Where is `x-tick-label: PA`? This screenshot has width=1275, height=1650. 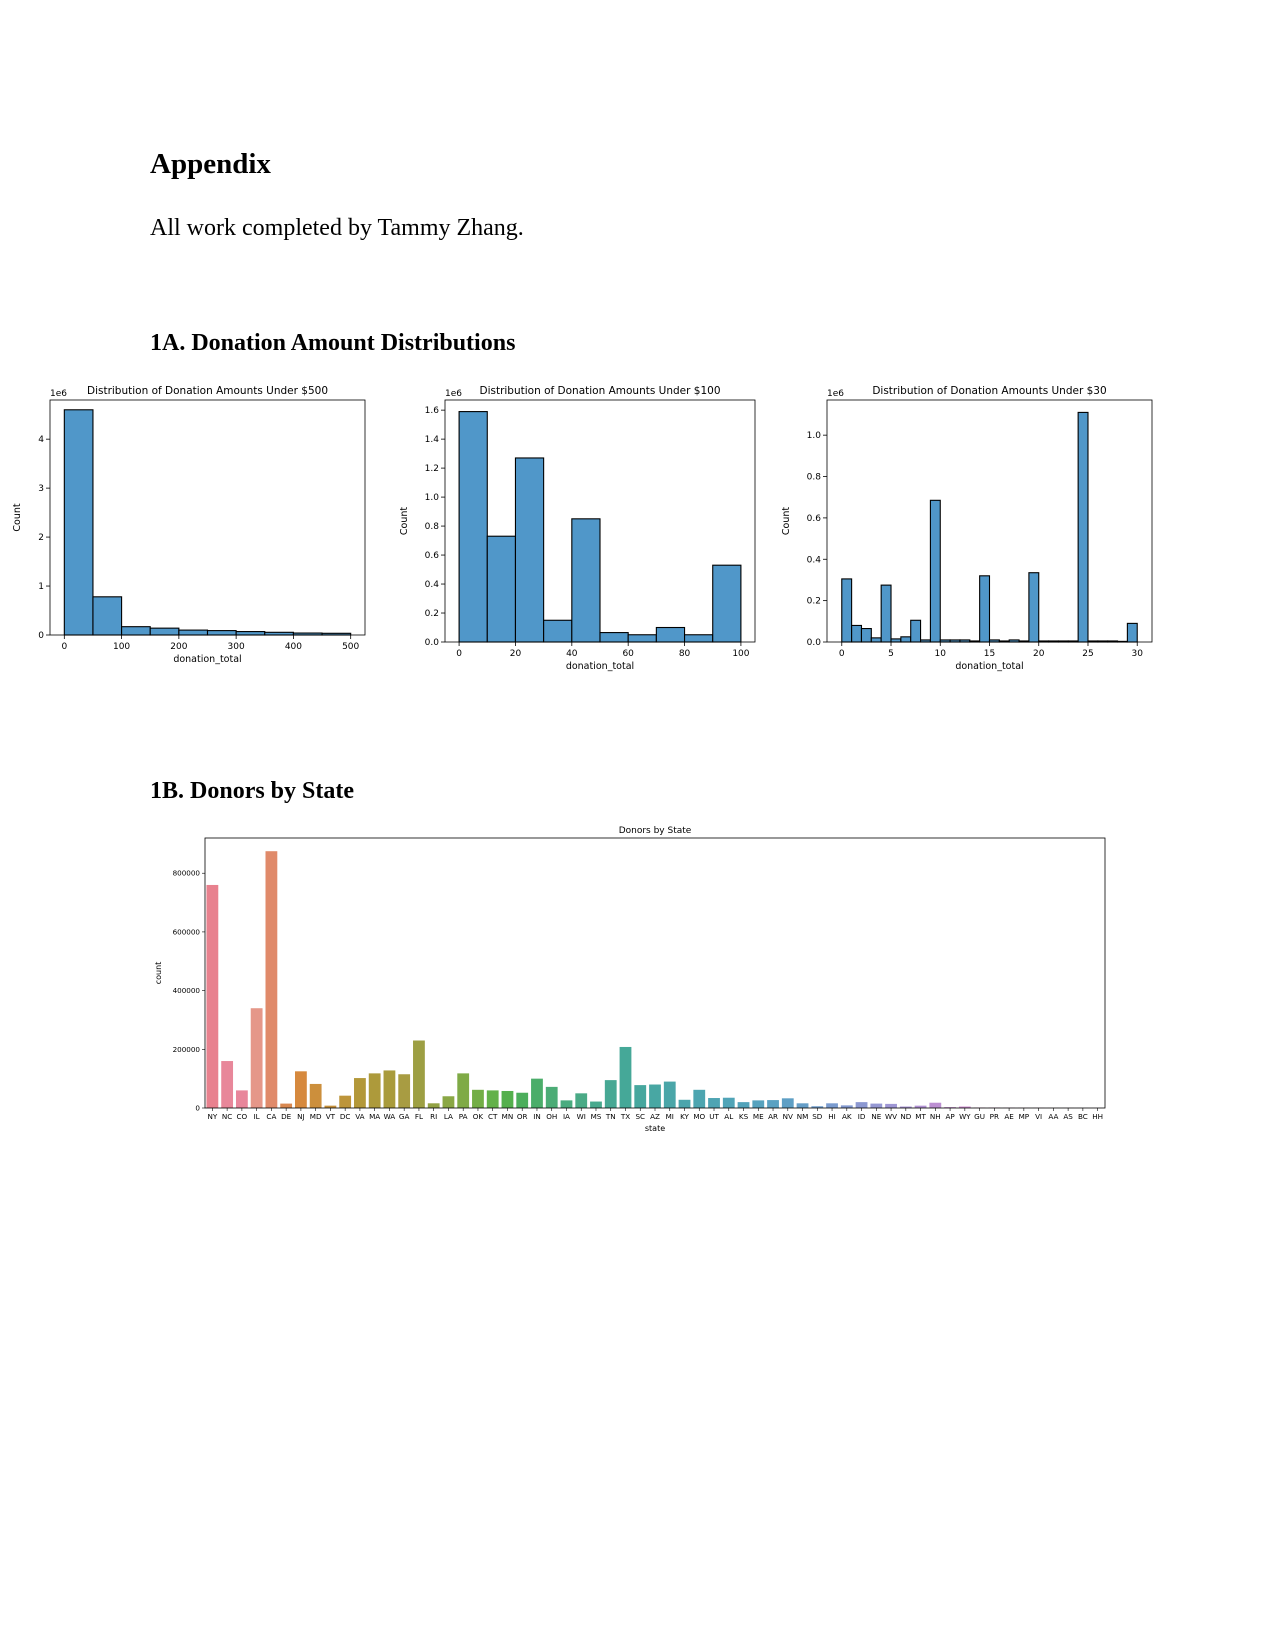 x-tick-label: PA is located at coordinates (463, 1116).